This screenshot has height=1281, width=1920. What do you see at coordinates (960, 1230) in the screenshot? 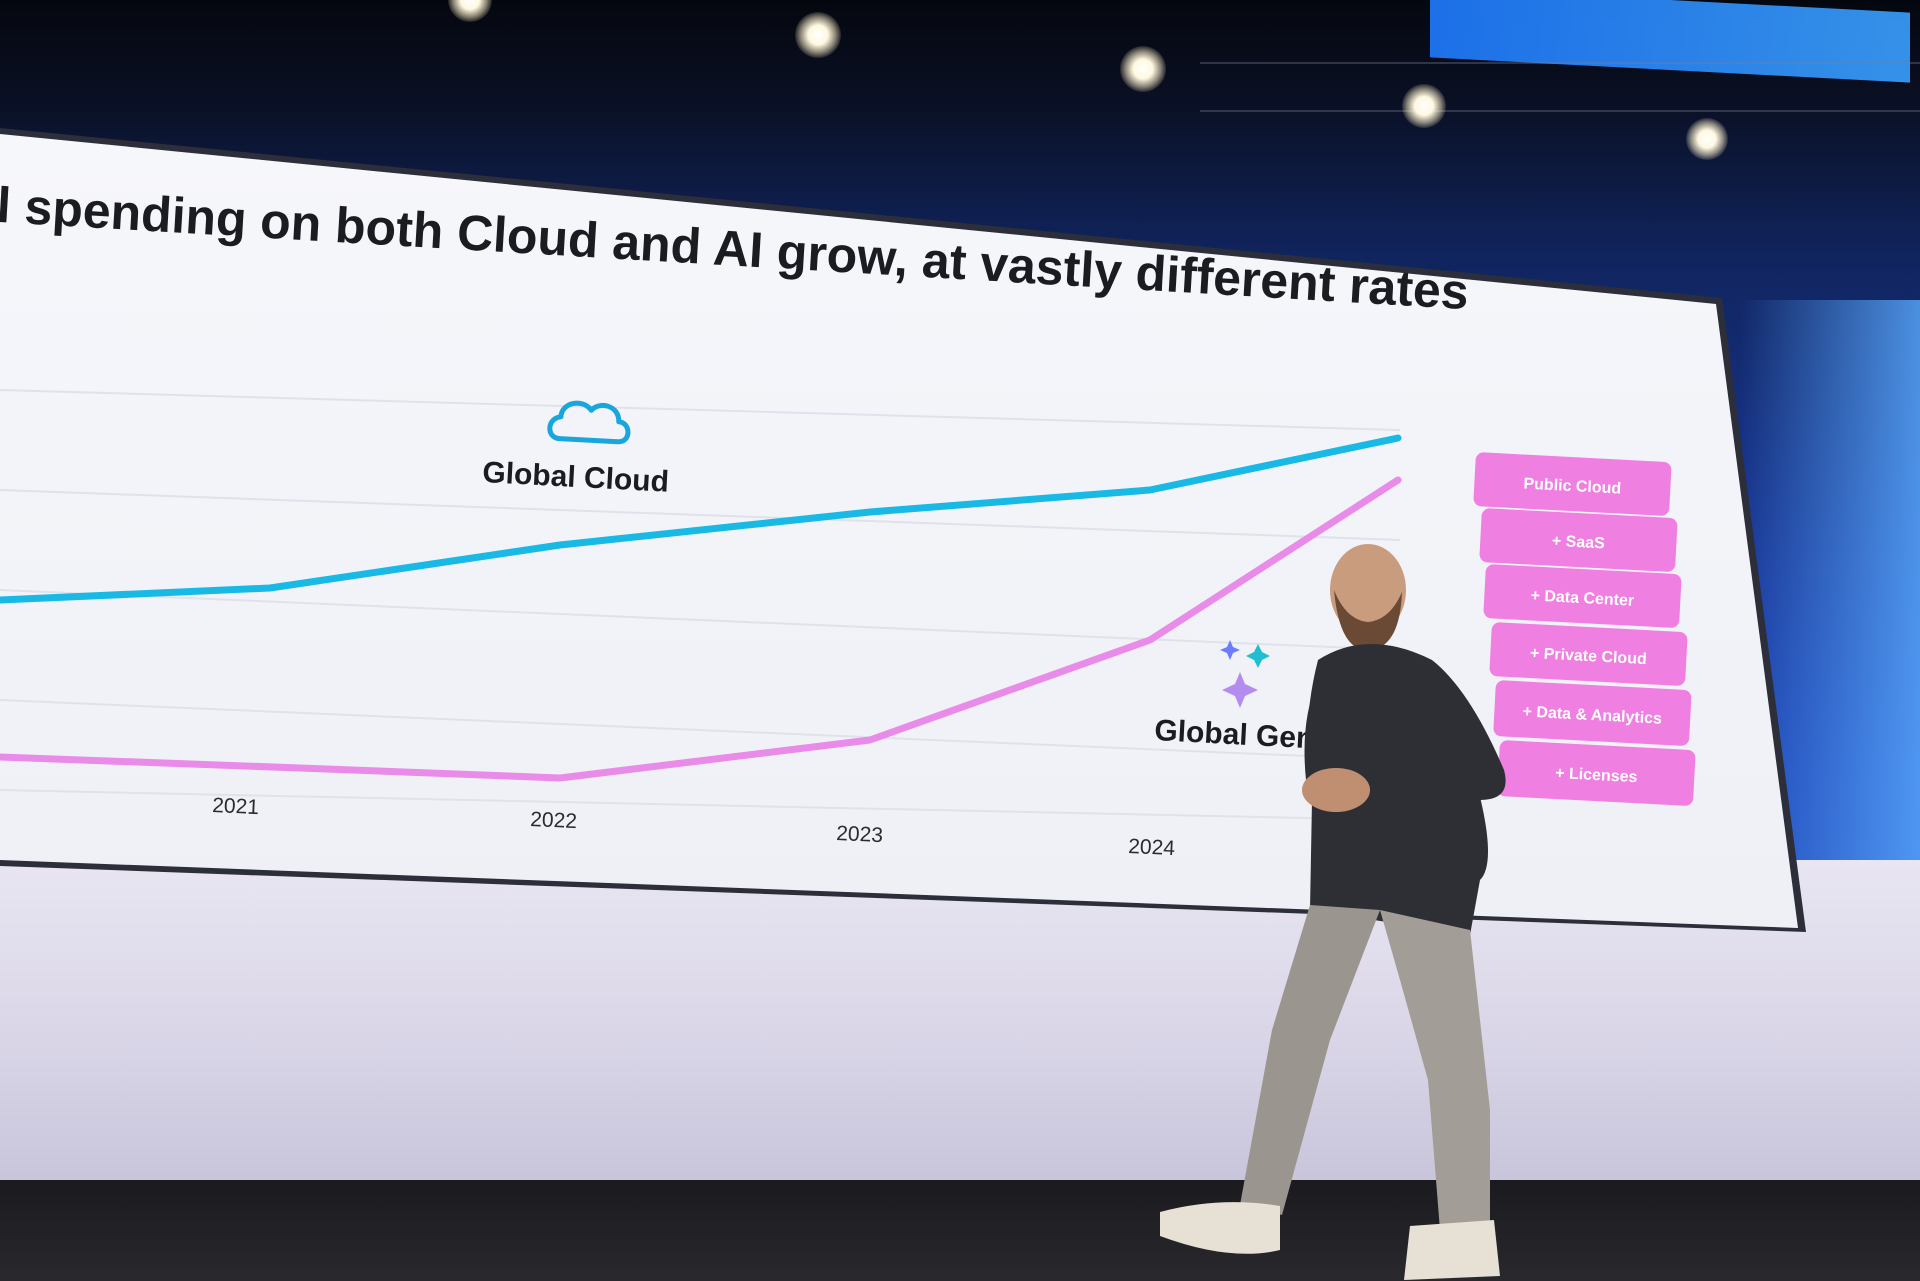
I see `stage-floor` at bounding box center [960, 1230].